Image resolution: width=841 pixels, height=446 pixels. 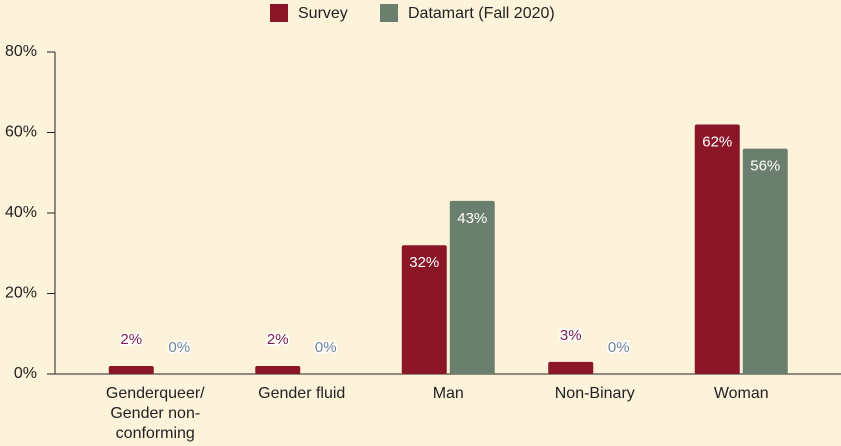 What do you see at coordinates (765, 166) in the screenshot?
I see `data-label: 56%` at bounding box center [765, 166].